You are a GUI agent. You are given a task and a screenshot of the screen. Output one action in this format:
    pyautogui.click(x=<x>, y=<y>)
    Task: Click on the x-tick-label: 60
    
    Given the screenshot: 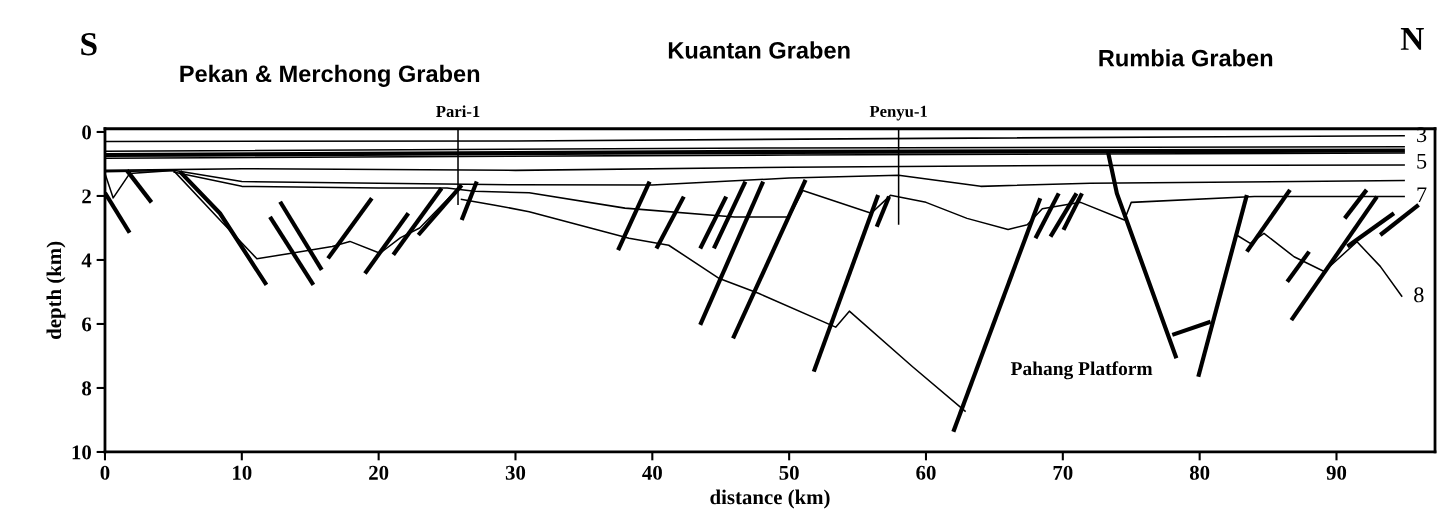 What is the action you would take?
    pyautogui.click(x=926, y=472)
    